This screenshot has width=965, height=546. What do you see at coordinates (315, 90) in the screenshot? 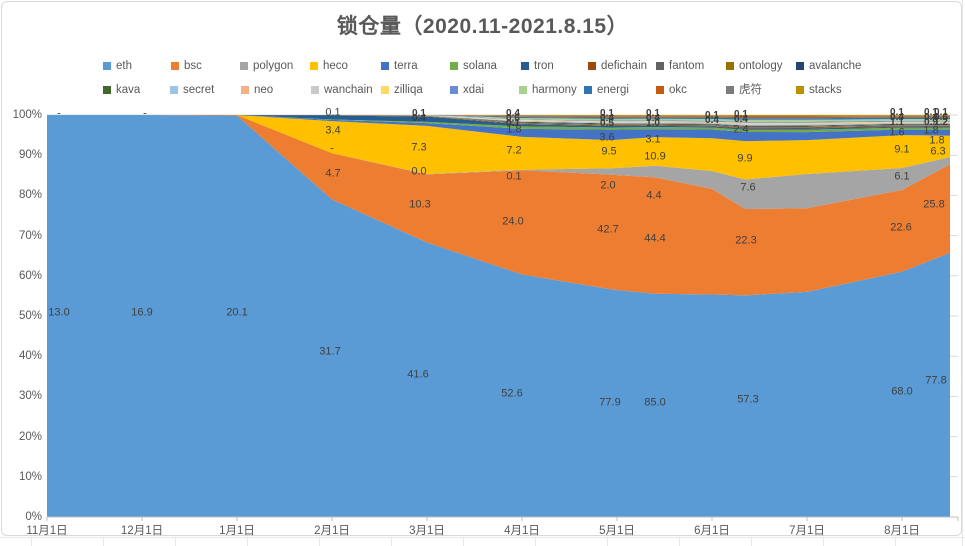
I see `legend-swatch-wanchain` at bounding box center [315, 90].